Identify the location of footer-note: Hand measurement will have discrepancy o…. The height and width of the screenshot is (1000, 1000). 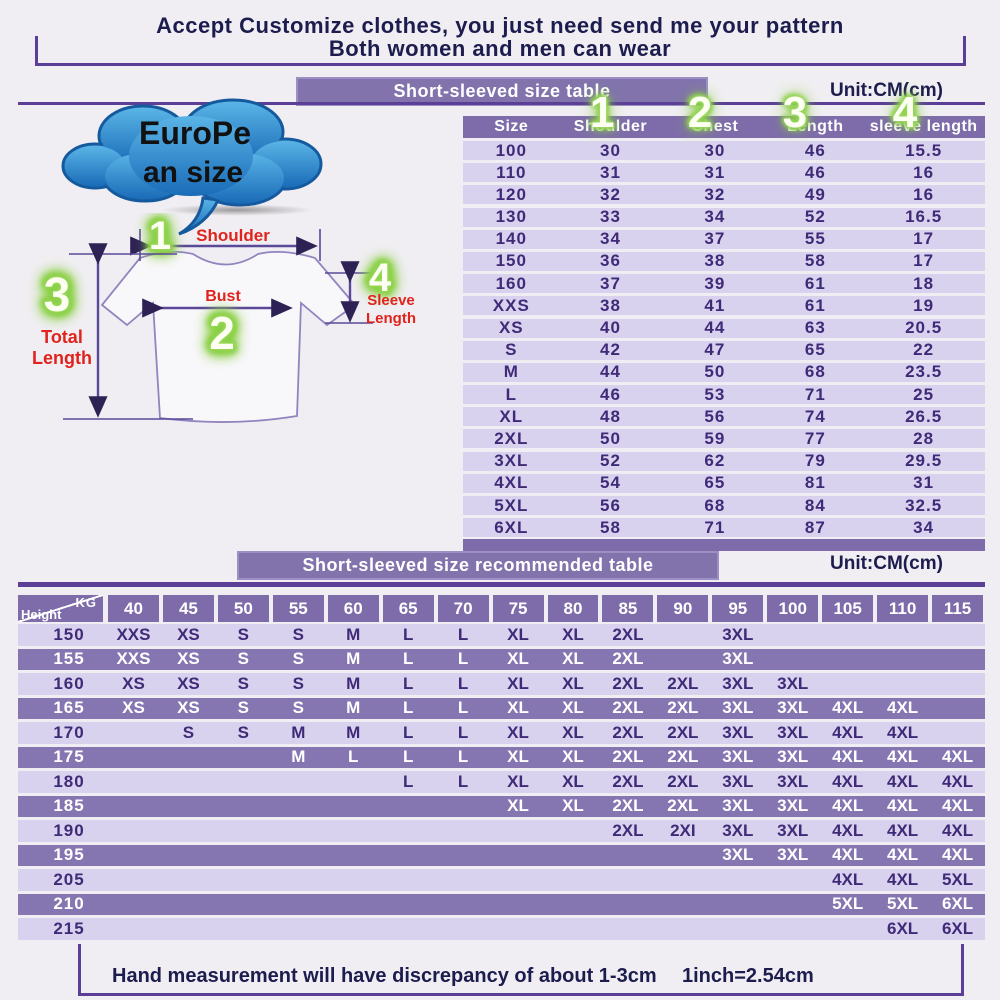
(384, 976).